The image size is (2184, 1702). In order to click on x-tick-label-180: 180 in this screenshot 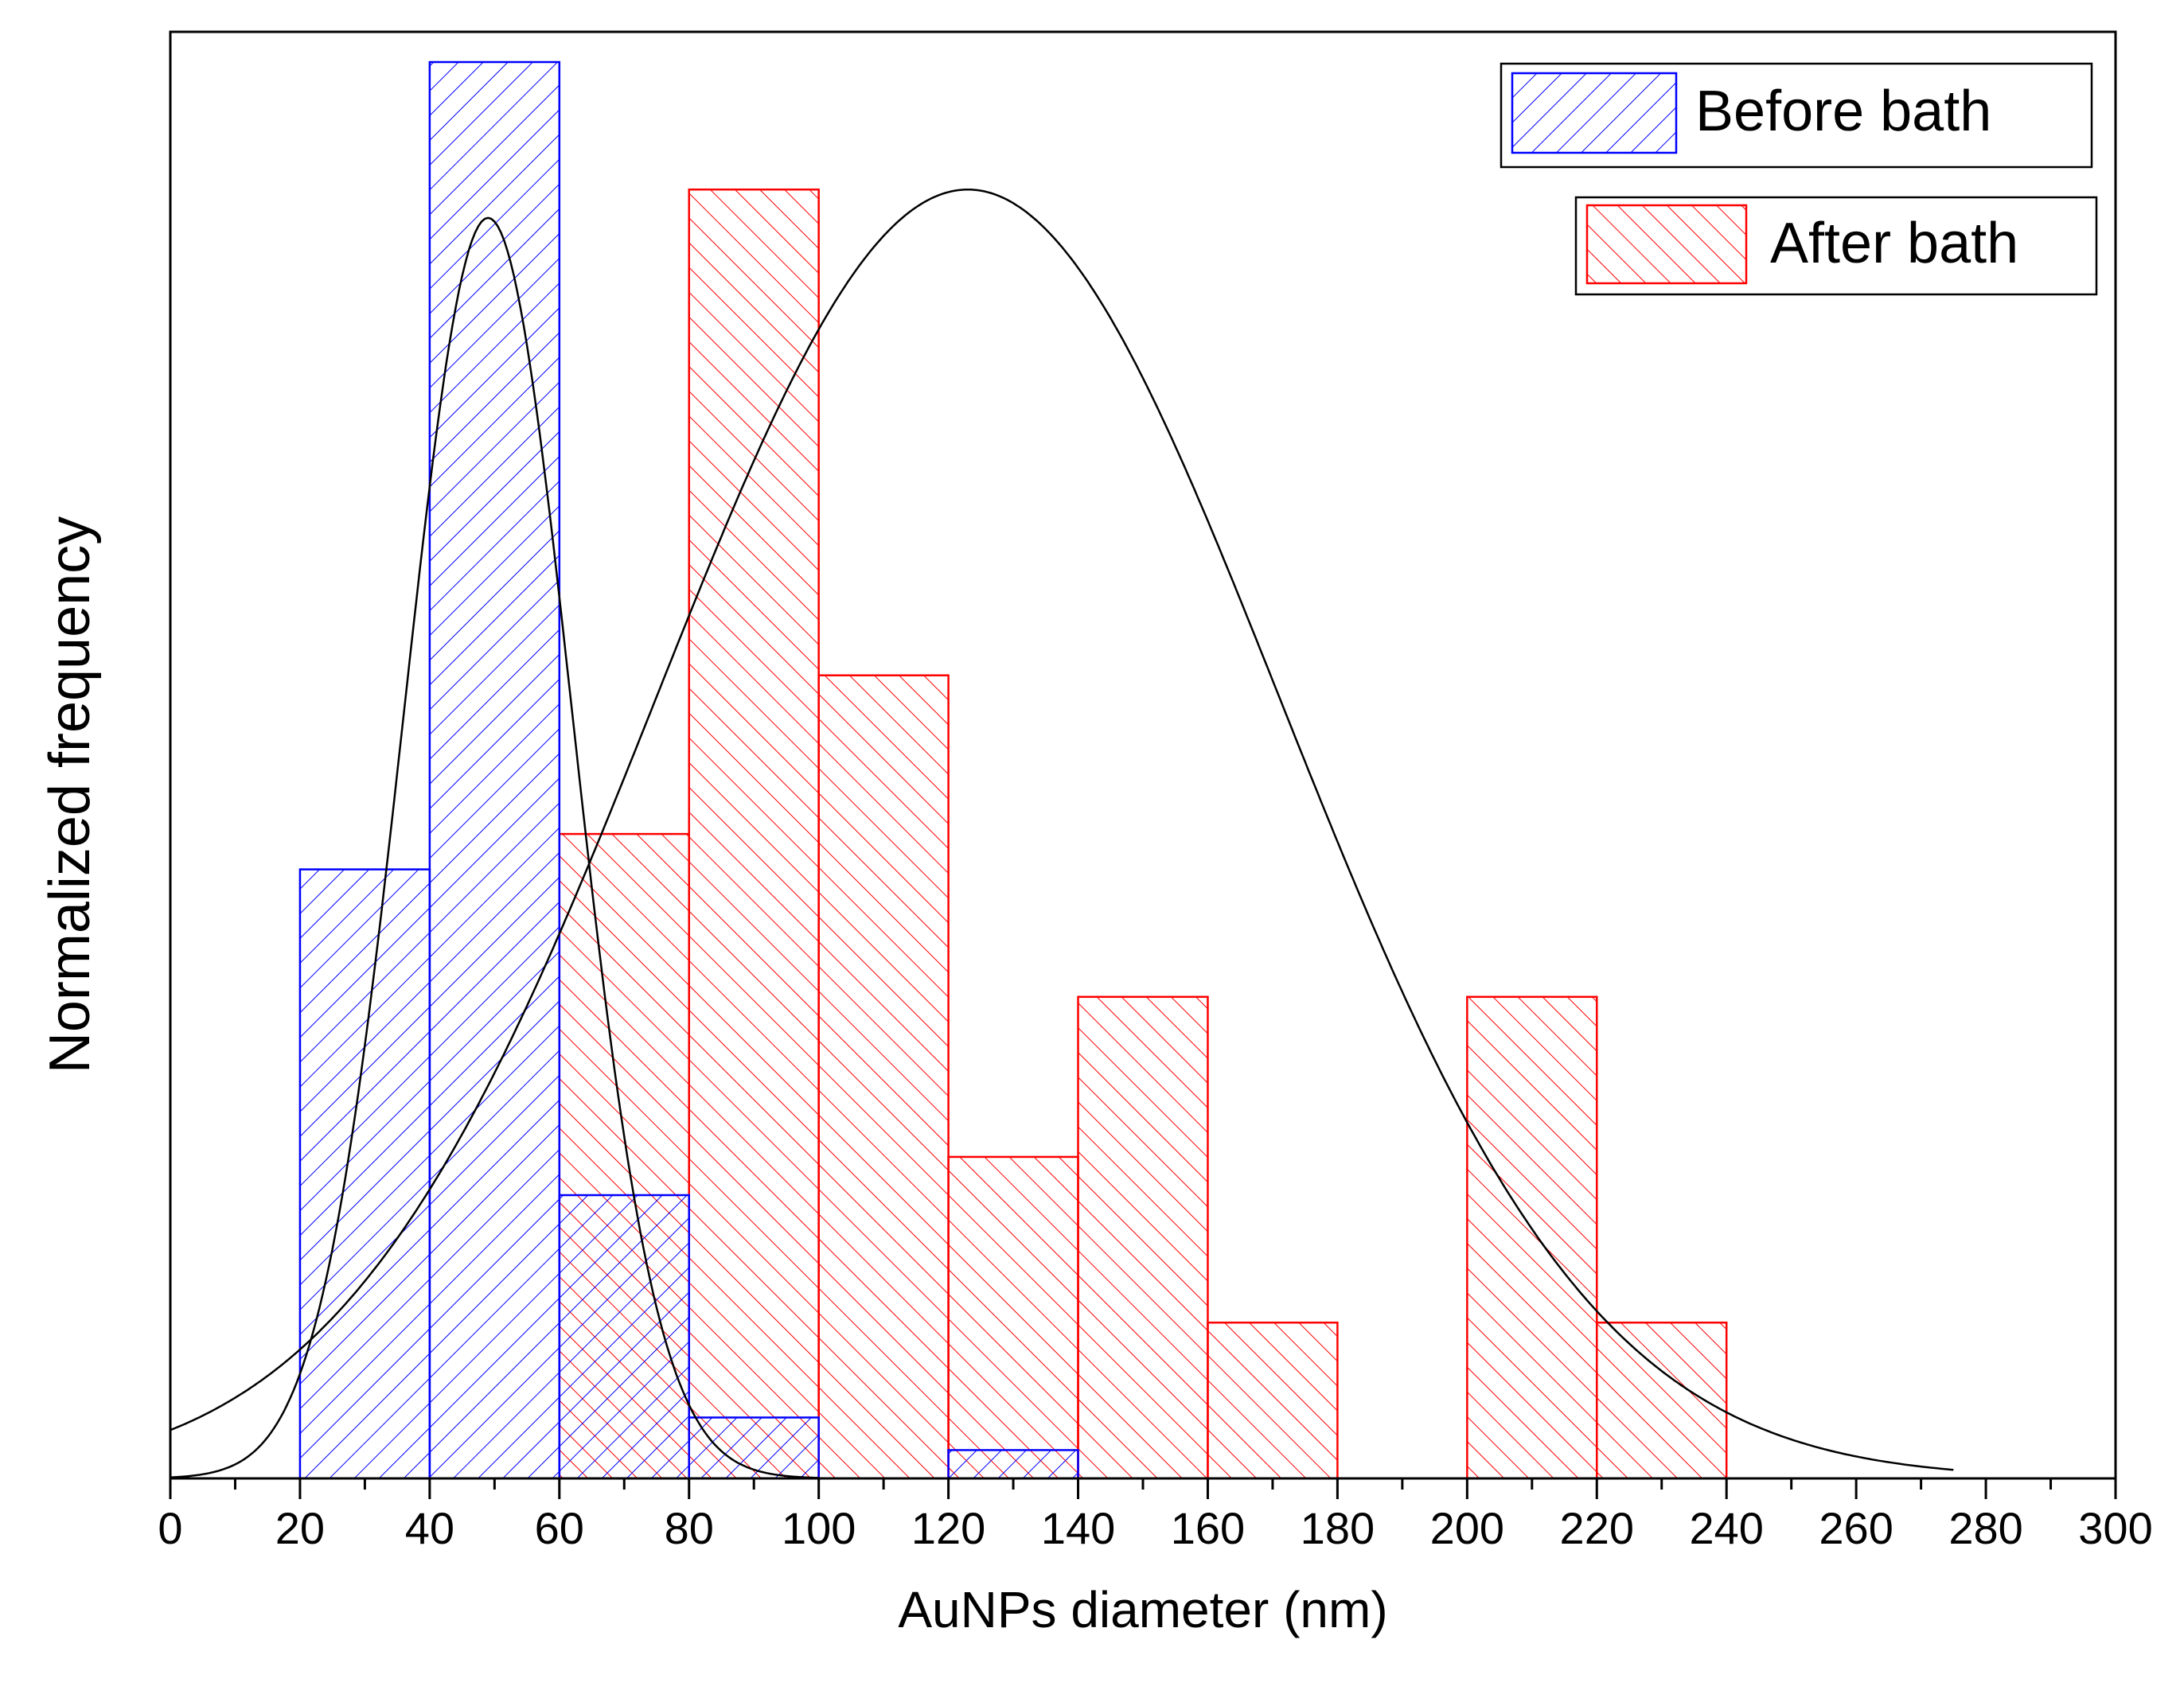, I will do `click(1338, 1528)`.